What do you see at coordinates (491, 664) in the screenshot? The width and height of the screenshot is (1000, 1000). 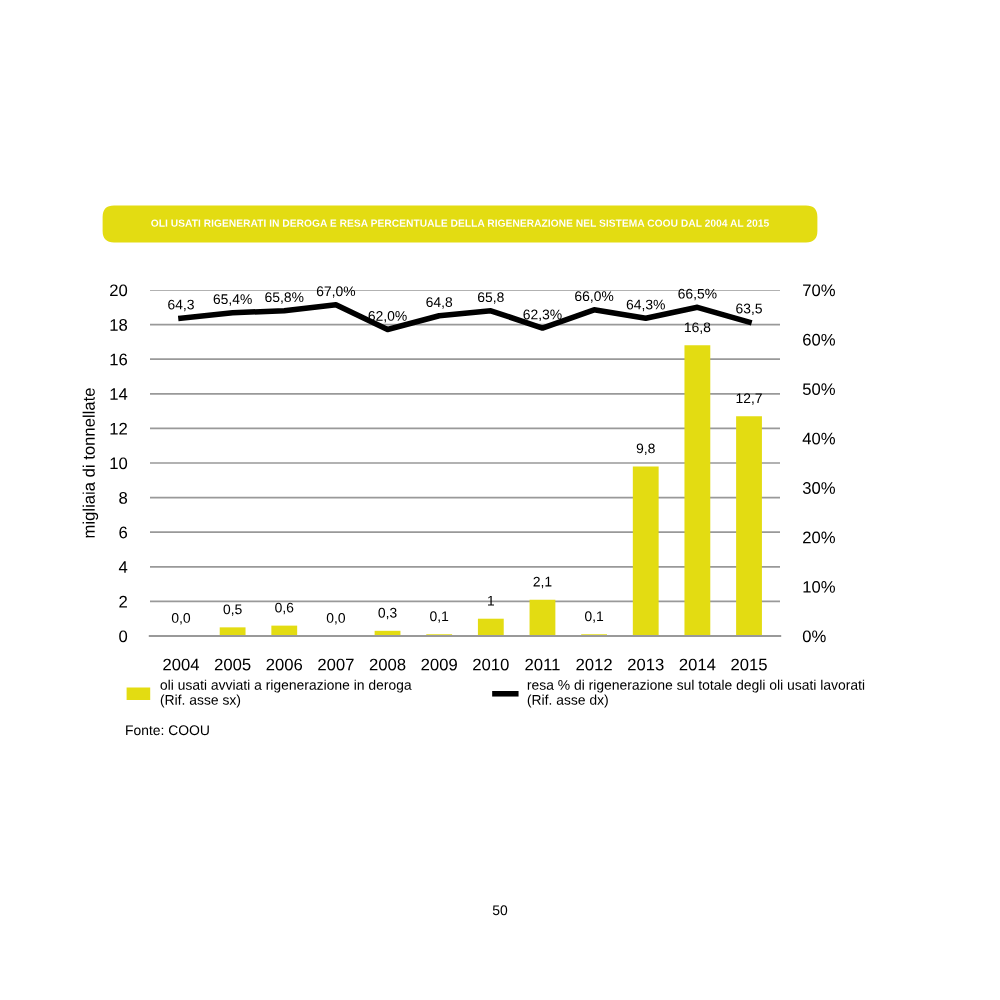 I see `x-tick-label: 2010` at bounding box center [491, 664].